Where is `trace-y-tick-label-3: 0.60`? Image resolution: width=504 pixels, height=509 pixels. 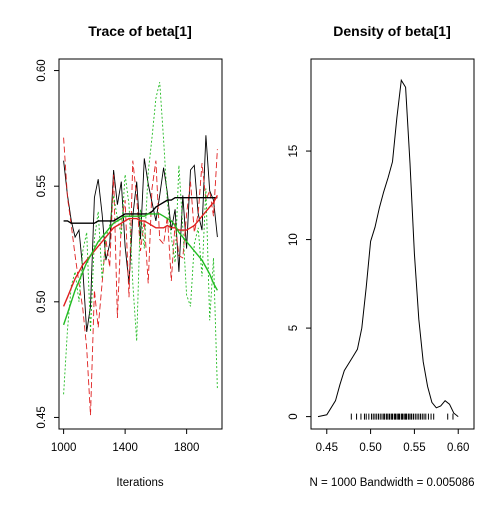 trace-y-tick-label-3: 0.60 is located at coordinates (42, 70).